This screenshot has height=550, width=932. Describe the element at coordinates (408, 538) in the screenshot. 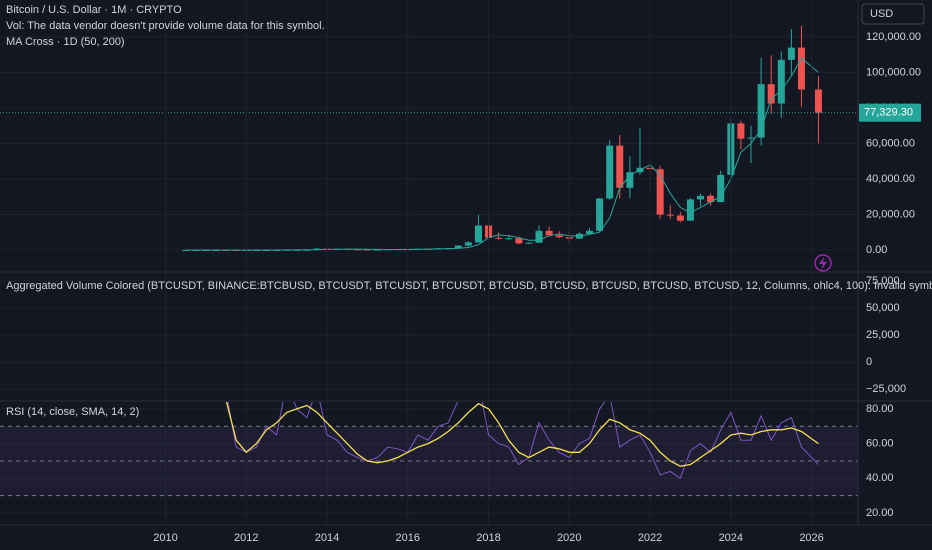

I see `x-tick-label: 2016` at that location.